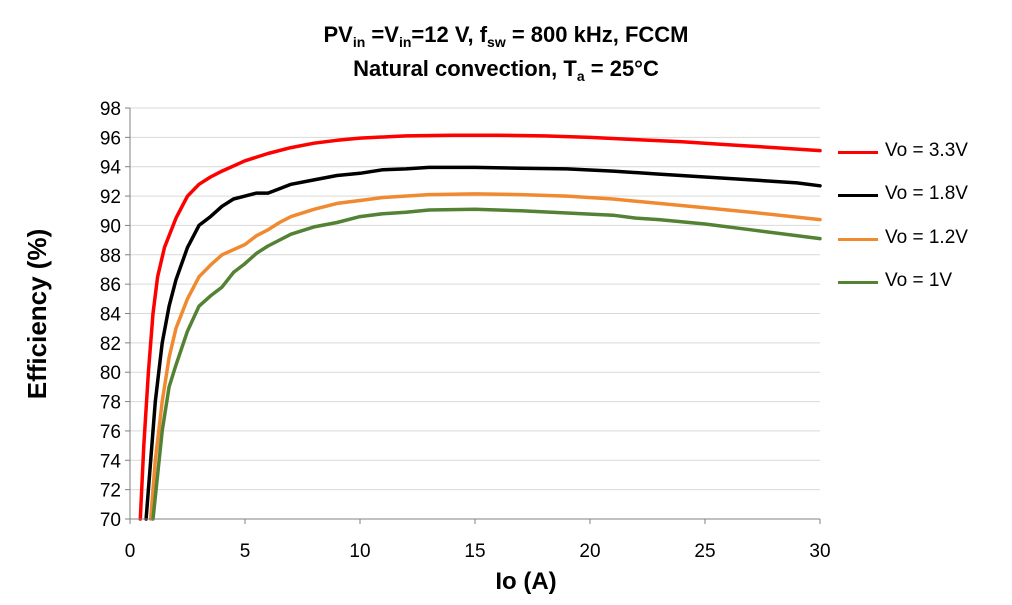 The width and height of the screenshot is (1012, 605). What do you see at coordinates (919, 280) in the screenshot?
I see `legend-label: Vo = 1V` at bounding box center [919, 280].